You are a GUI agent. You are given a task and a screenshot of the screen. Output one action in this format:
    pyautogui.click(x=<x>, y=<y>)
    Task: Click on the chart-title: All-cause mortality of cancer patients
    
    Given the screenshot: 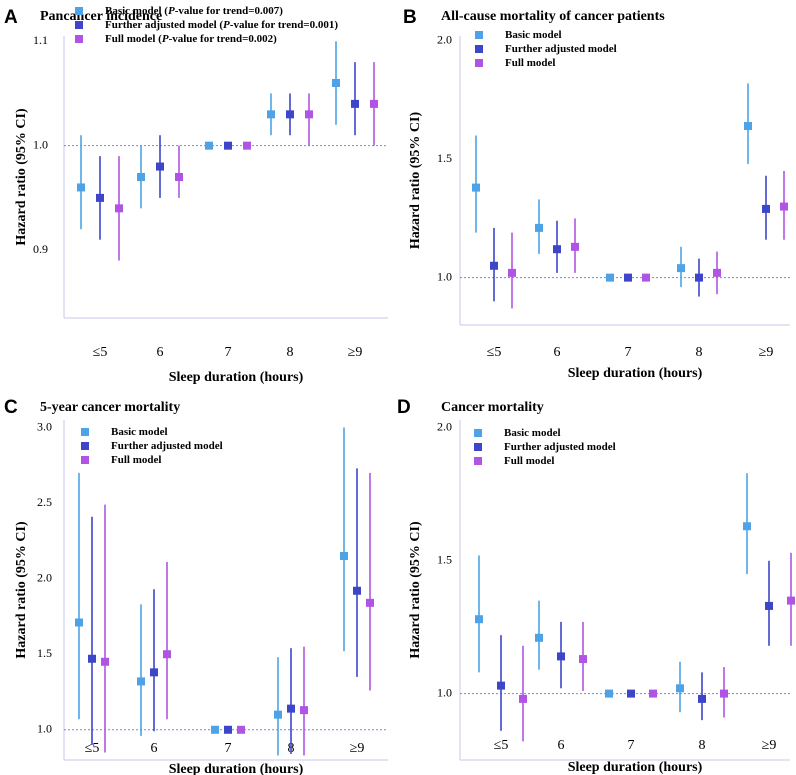 What is the action you would take?
    pyautogui.click(x=553, y=16)
    